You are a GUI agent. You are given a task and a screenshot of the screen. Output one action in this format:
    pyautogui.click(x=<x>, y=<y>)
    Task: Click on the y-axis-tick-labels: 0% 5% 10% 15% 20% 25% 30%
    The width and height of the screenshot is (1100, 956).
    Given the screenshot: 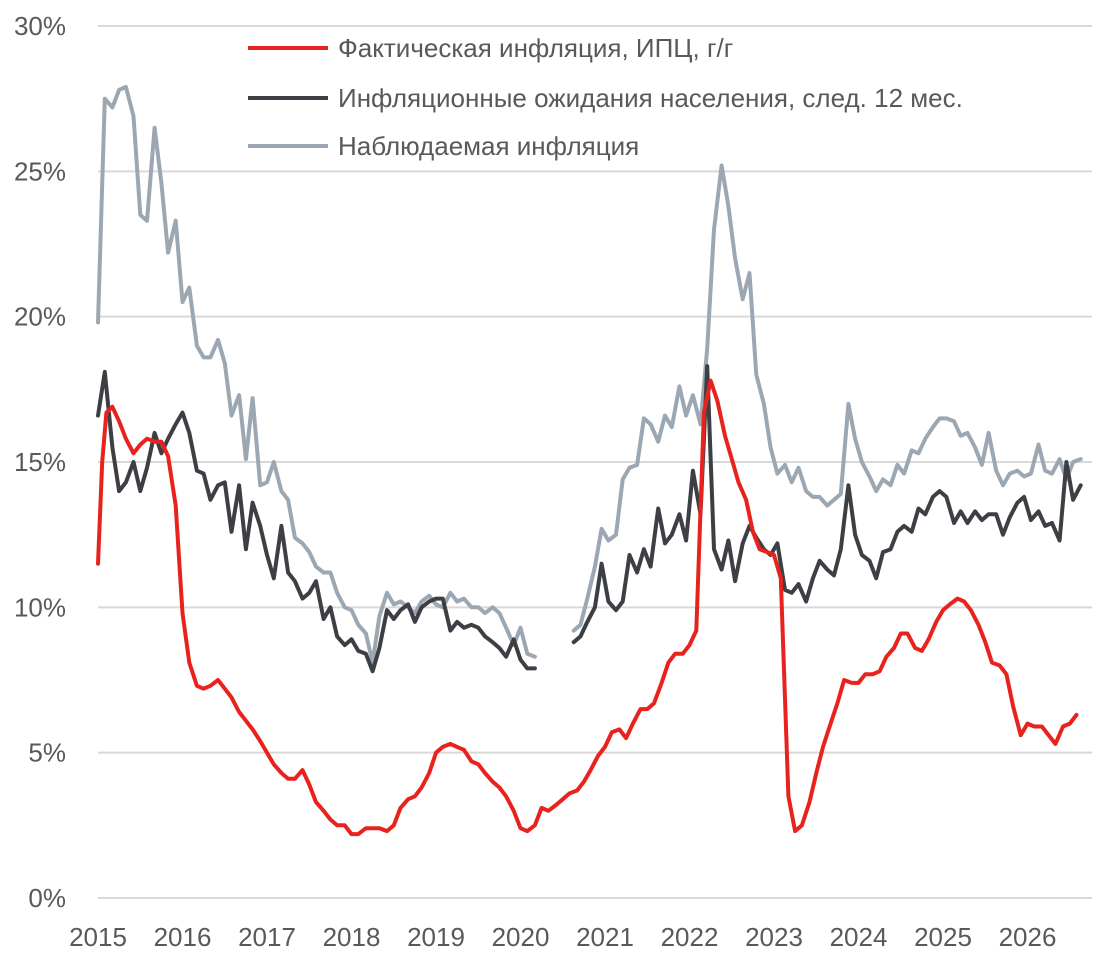 What is the action you would take?
    pyautogui.click(x=40, y=462)
    